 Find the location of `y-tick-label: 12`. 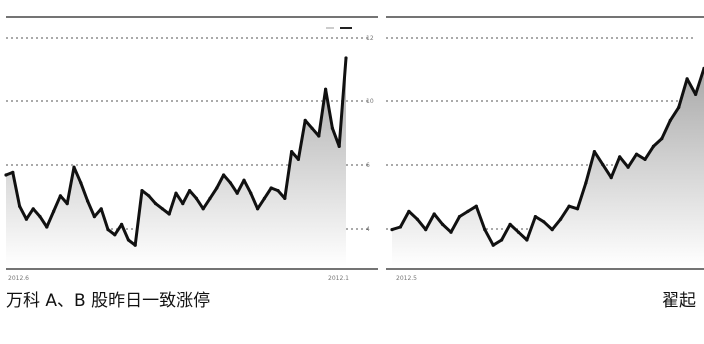

y-tick-label: 12 is located at coordinates (370, 38).